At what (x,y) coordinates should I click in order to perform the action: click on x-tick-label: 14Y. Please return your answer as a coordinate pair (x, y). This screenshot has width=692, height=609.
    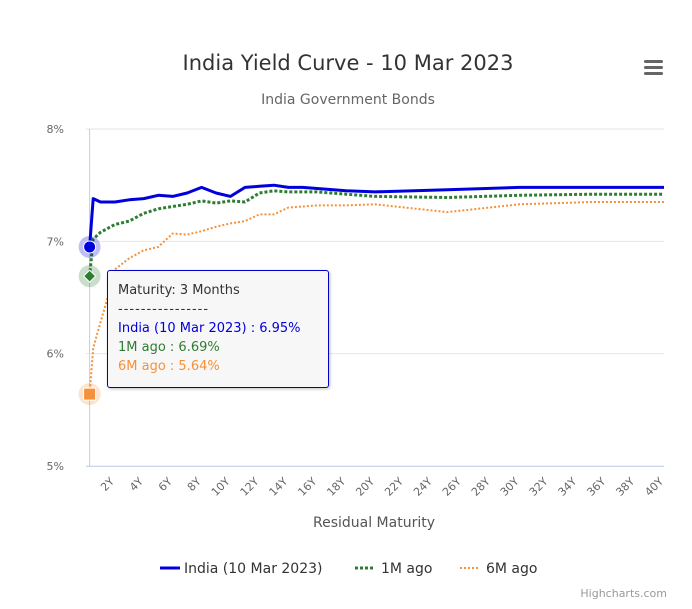
    Looking at the image, I should click on (279, 487).